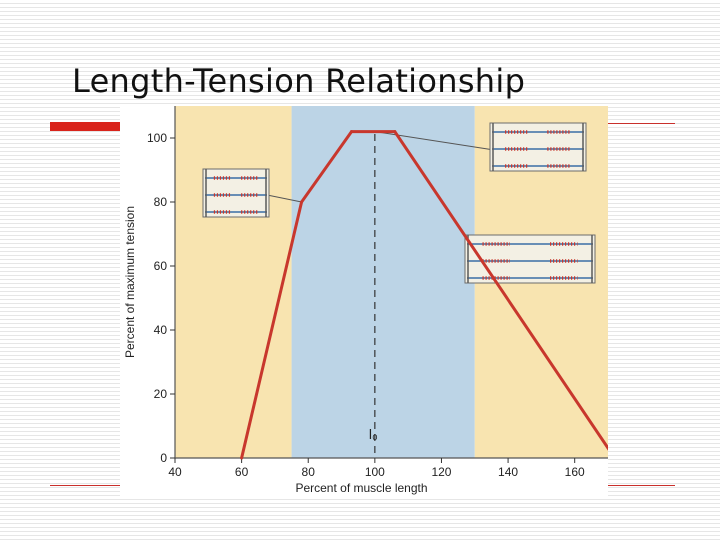 Image resolution: width=720 pixels, height=540 pixels. I want to click on x-tick-label: 40, so click(175, 472).